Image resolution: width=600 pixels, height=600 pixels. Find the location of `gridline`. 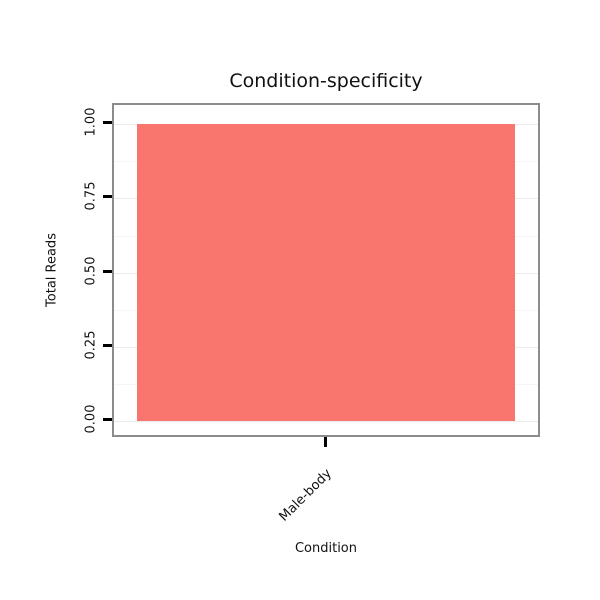

gridline is located at coordinates (326, 421).